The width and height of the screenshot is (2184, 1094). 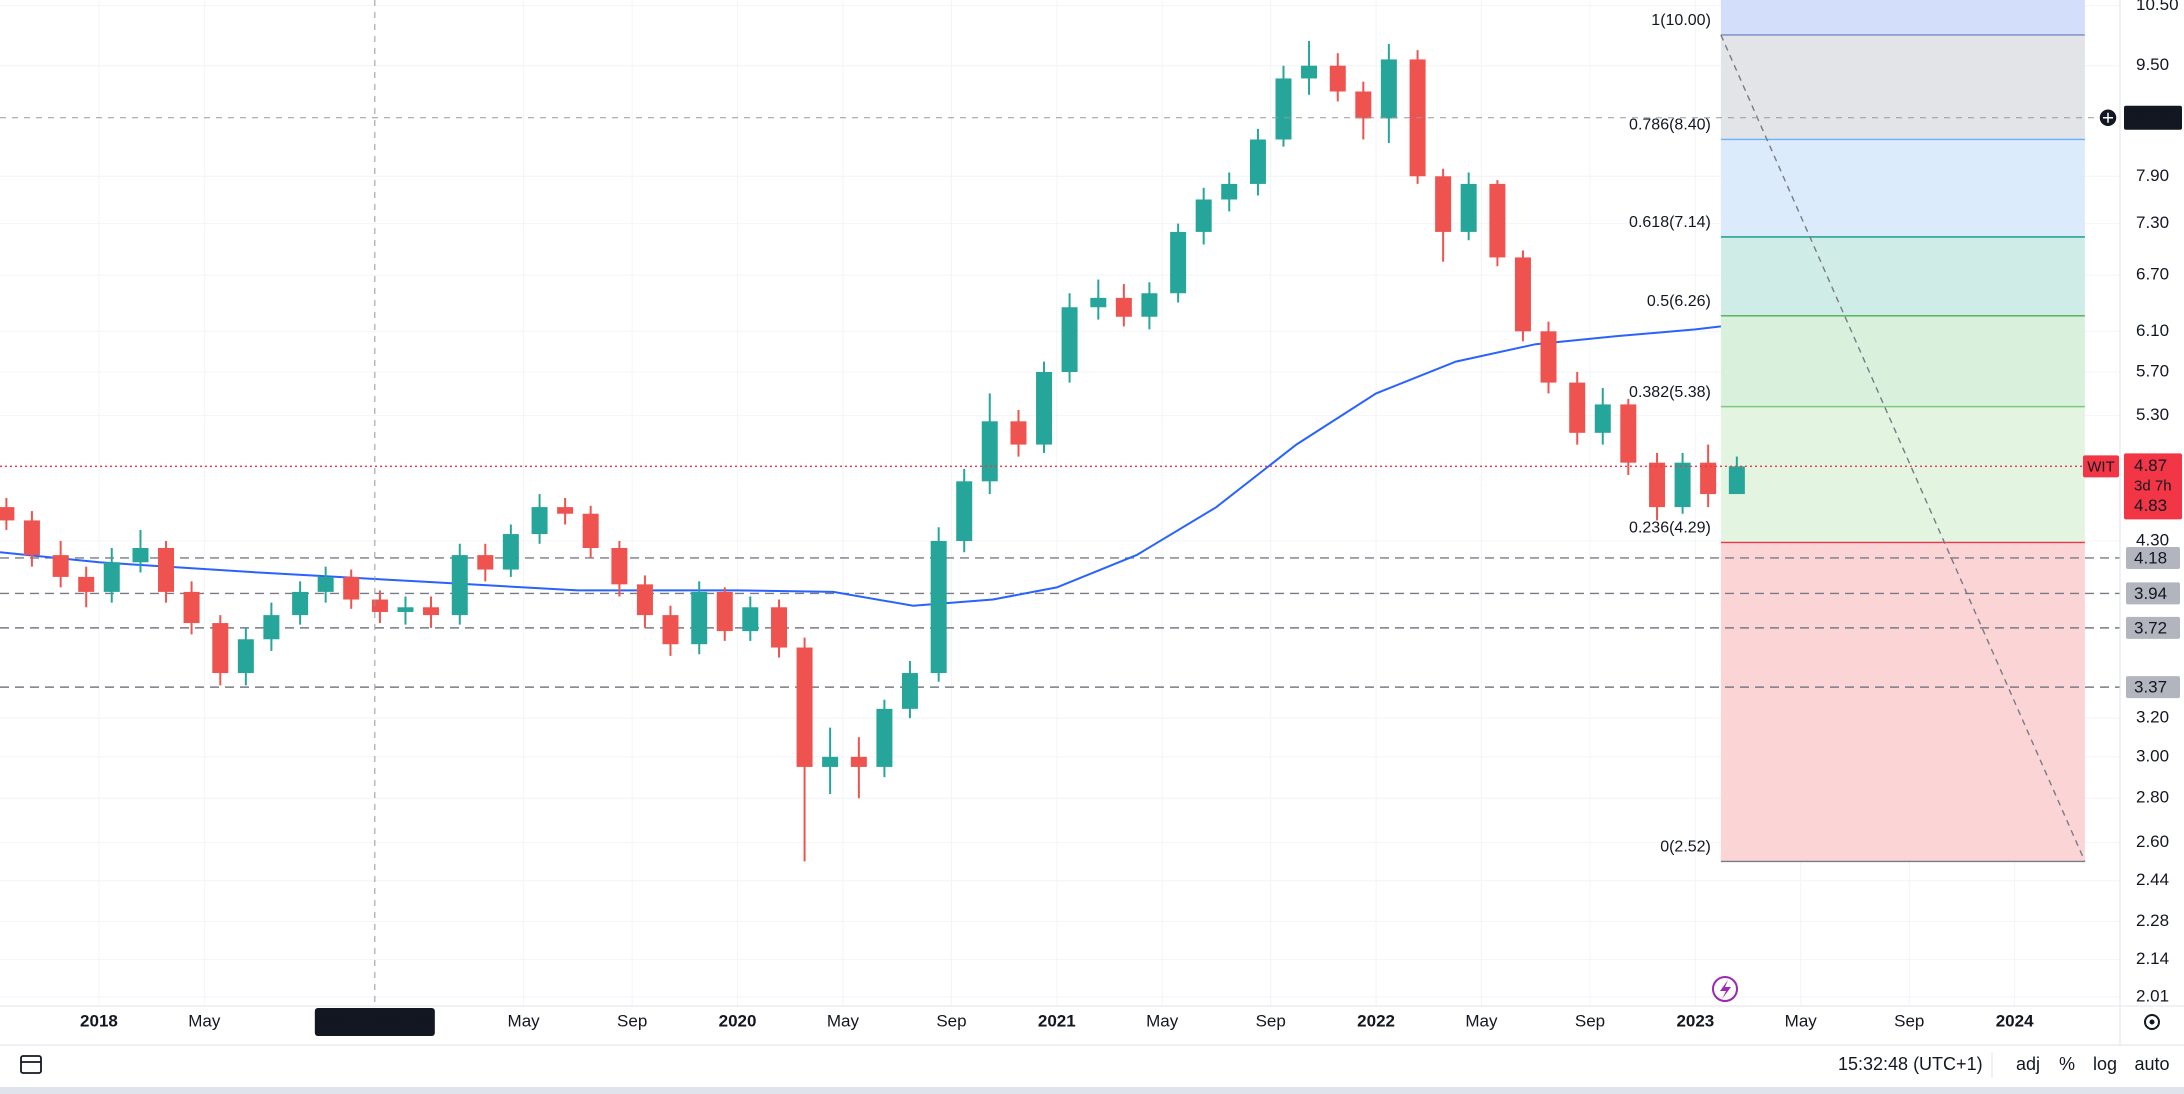 What do you see at coordinates (2152, 414) in the screenshot?
I see `y-tick-label: 5.30` at bounding box center [2152, 414].